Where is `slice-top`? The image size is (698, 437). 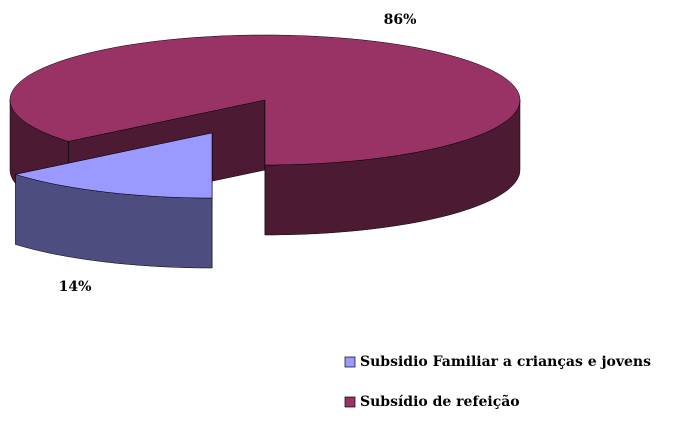 slice-top is located at coordinates (114, 165).